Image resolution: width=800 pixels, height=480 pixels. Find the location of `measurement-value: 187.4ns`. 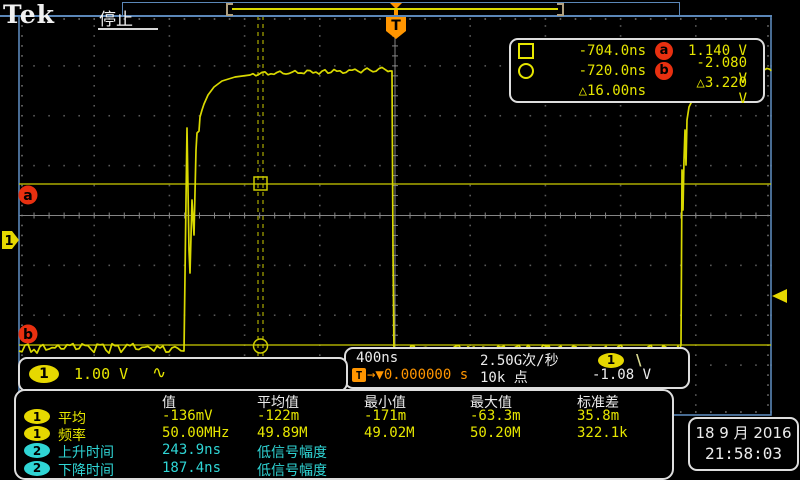

measurement-value: 187.4ns is located at coordinates (192, 467).